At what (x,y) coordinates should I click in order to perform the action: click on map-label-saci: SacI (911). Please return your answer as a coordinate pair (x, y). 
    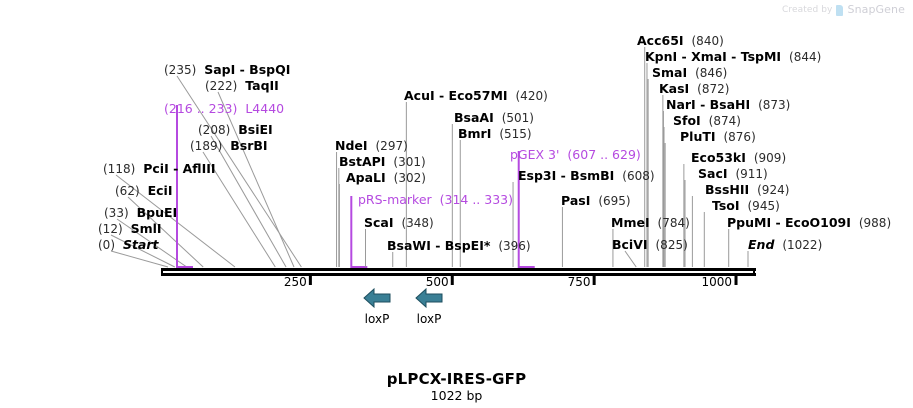
    Looking at the image, I should click on (733, 174).